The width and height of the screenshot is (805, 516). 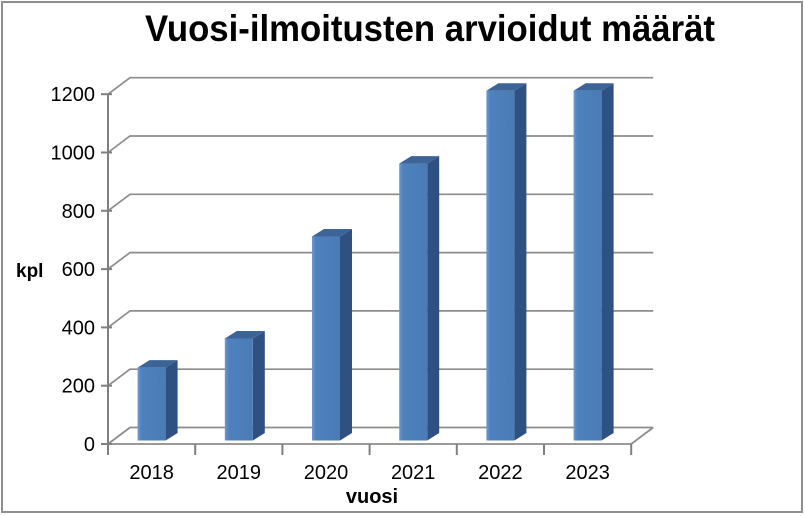 I want to click on x-tick-label-2022: 2022, so click(x=500, y=473).